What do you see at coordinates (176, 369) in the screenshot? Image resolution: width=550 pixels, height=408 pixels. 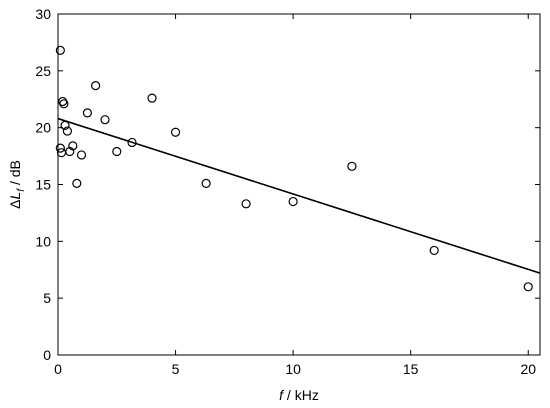 I see `x-tick-label: 5` at bounding box center [176, 369].